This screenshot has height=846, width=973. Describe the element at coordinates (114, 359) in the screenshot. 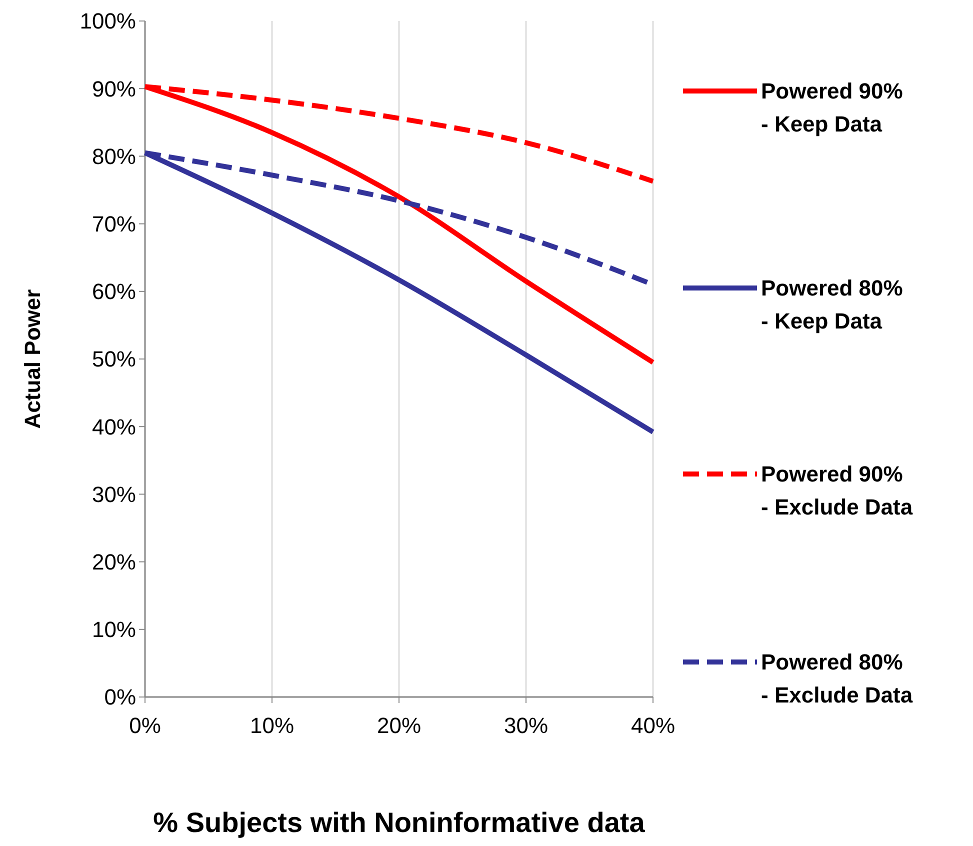

I see `y-tick-label: 50%` at that location.